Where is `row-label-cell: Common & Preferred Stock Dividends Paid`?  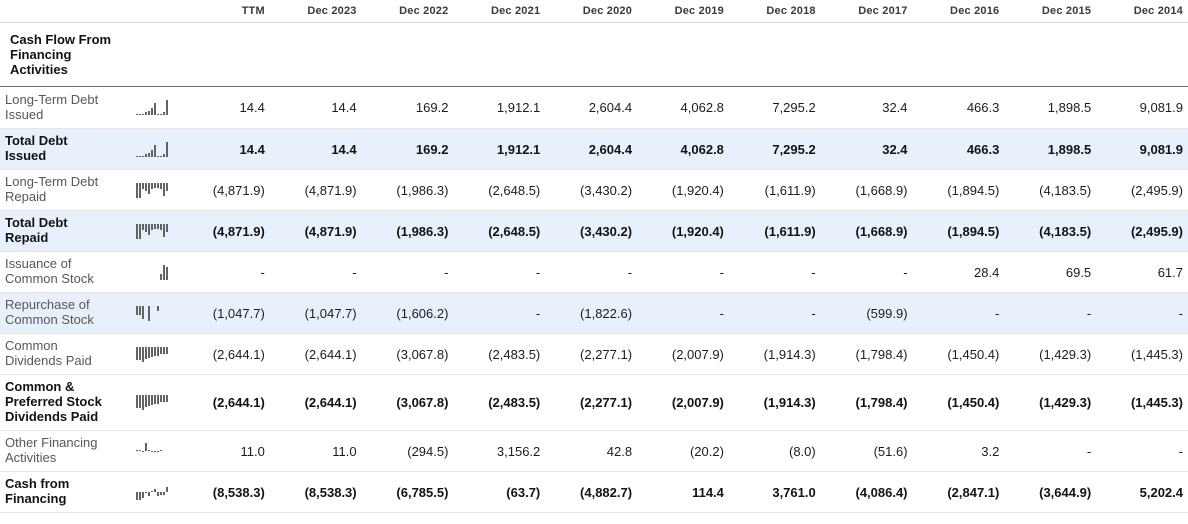 row-label-cell: Common & Preferred Stock Dividends Paid is located at coordinates (65, 402).